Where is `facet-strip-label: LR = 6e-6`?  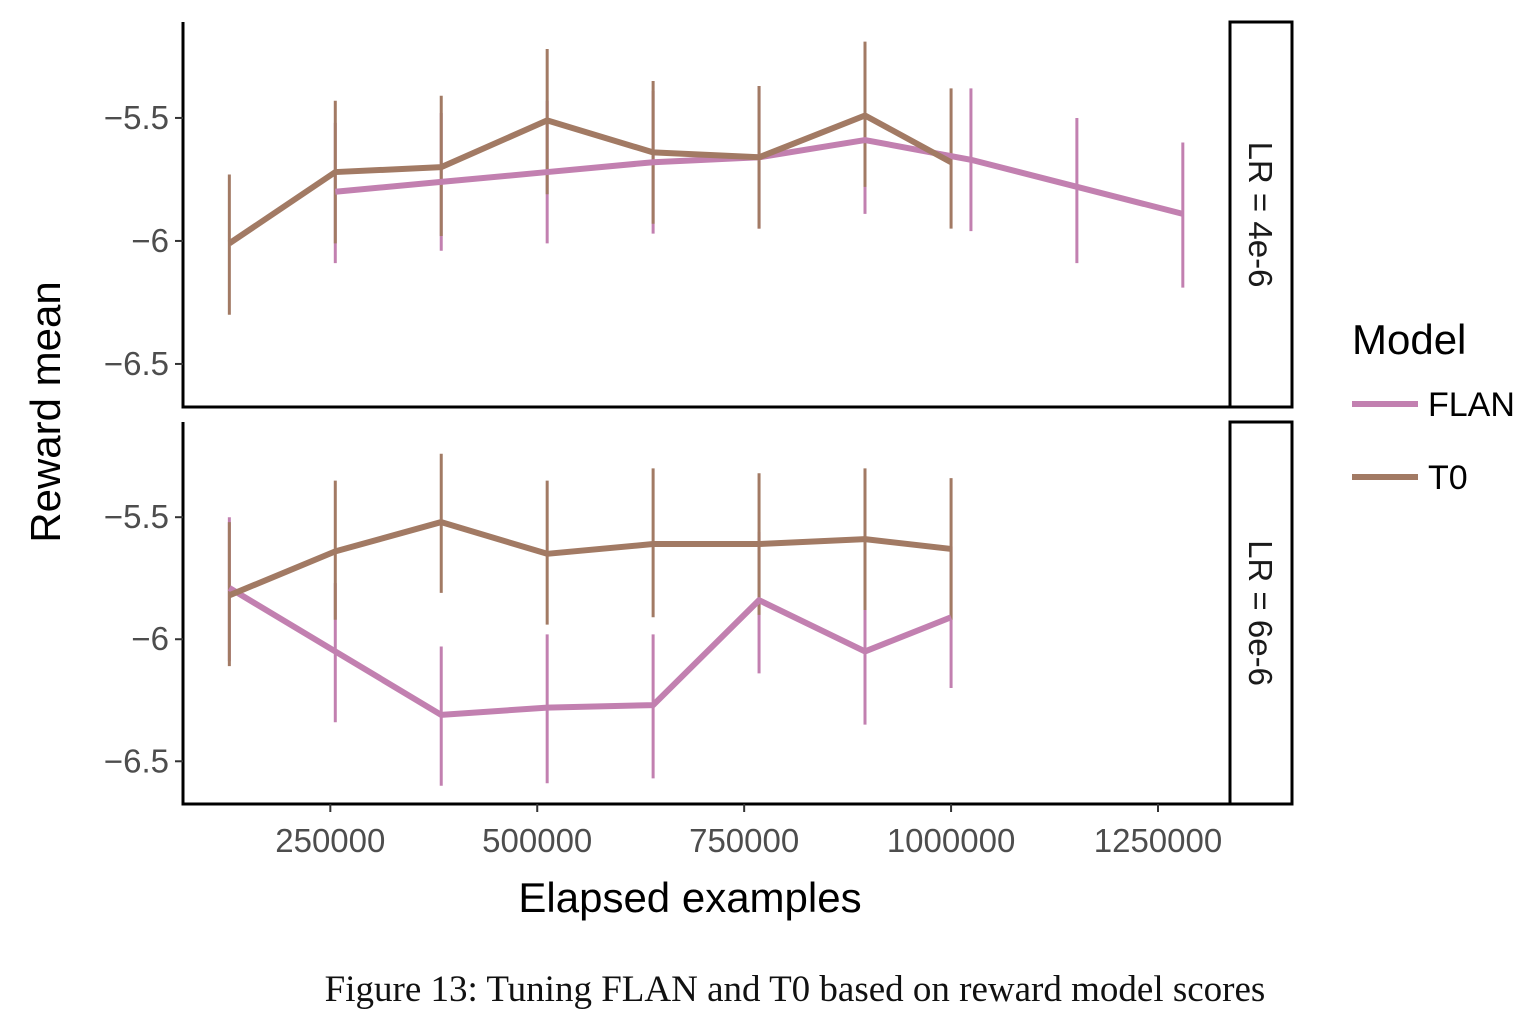
facet-strip-label: LR = 6e-6 is located at coordinates (1260, 613).